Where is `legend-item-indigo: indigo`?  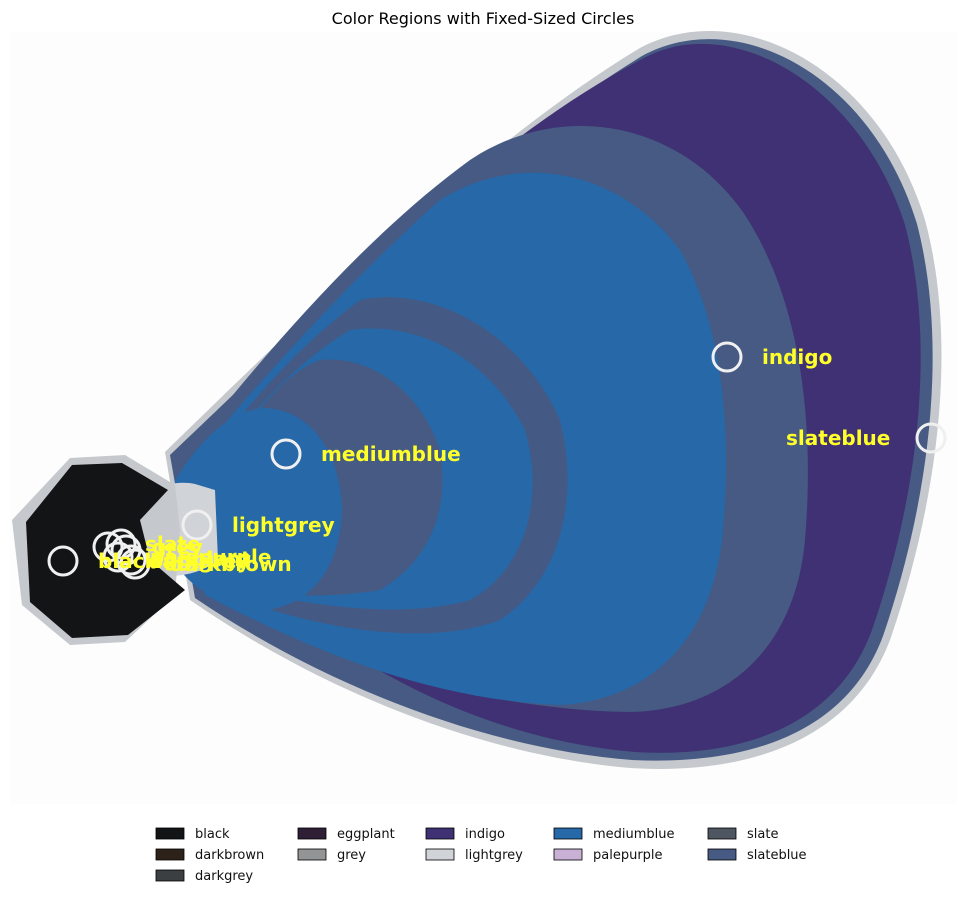
legend-item-indigo: indigo is located at coordinates (465, 834).